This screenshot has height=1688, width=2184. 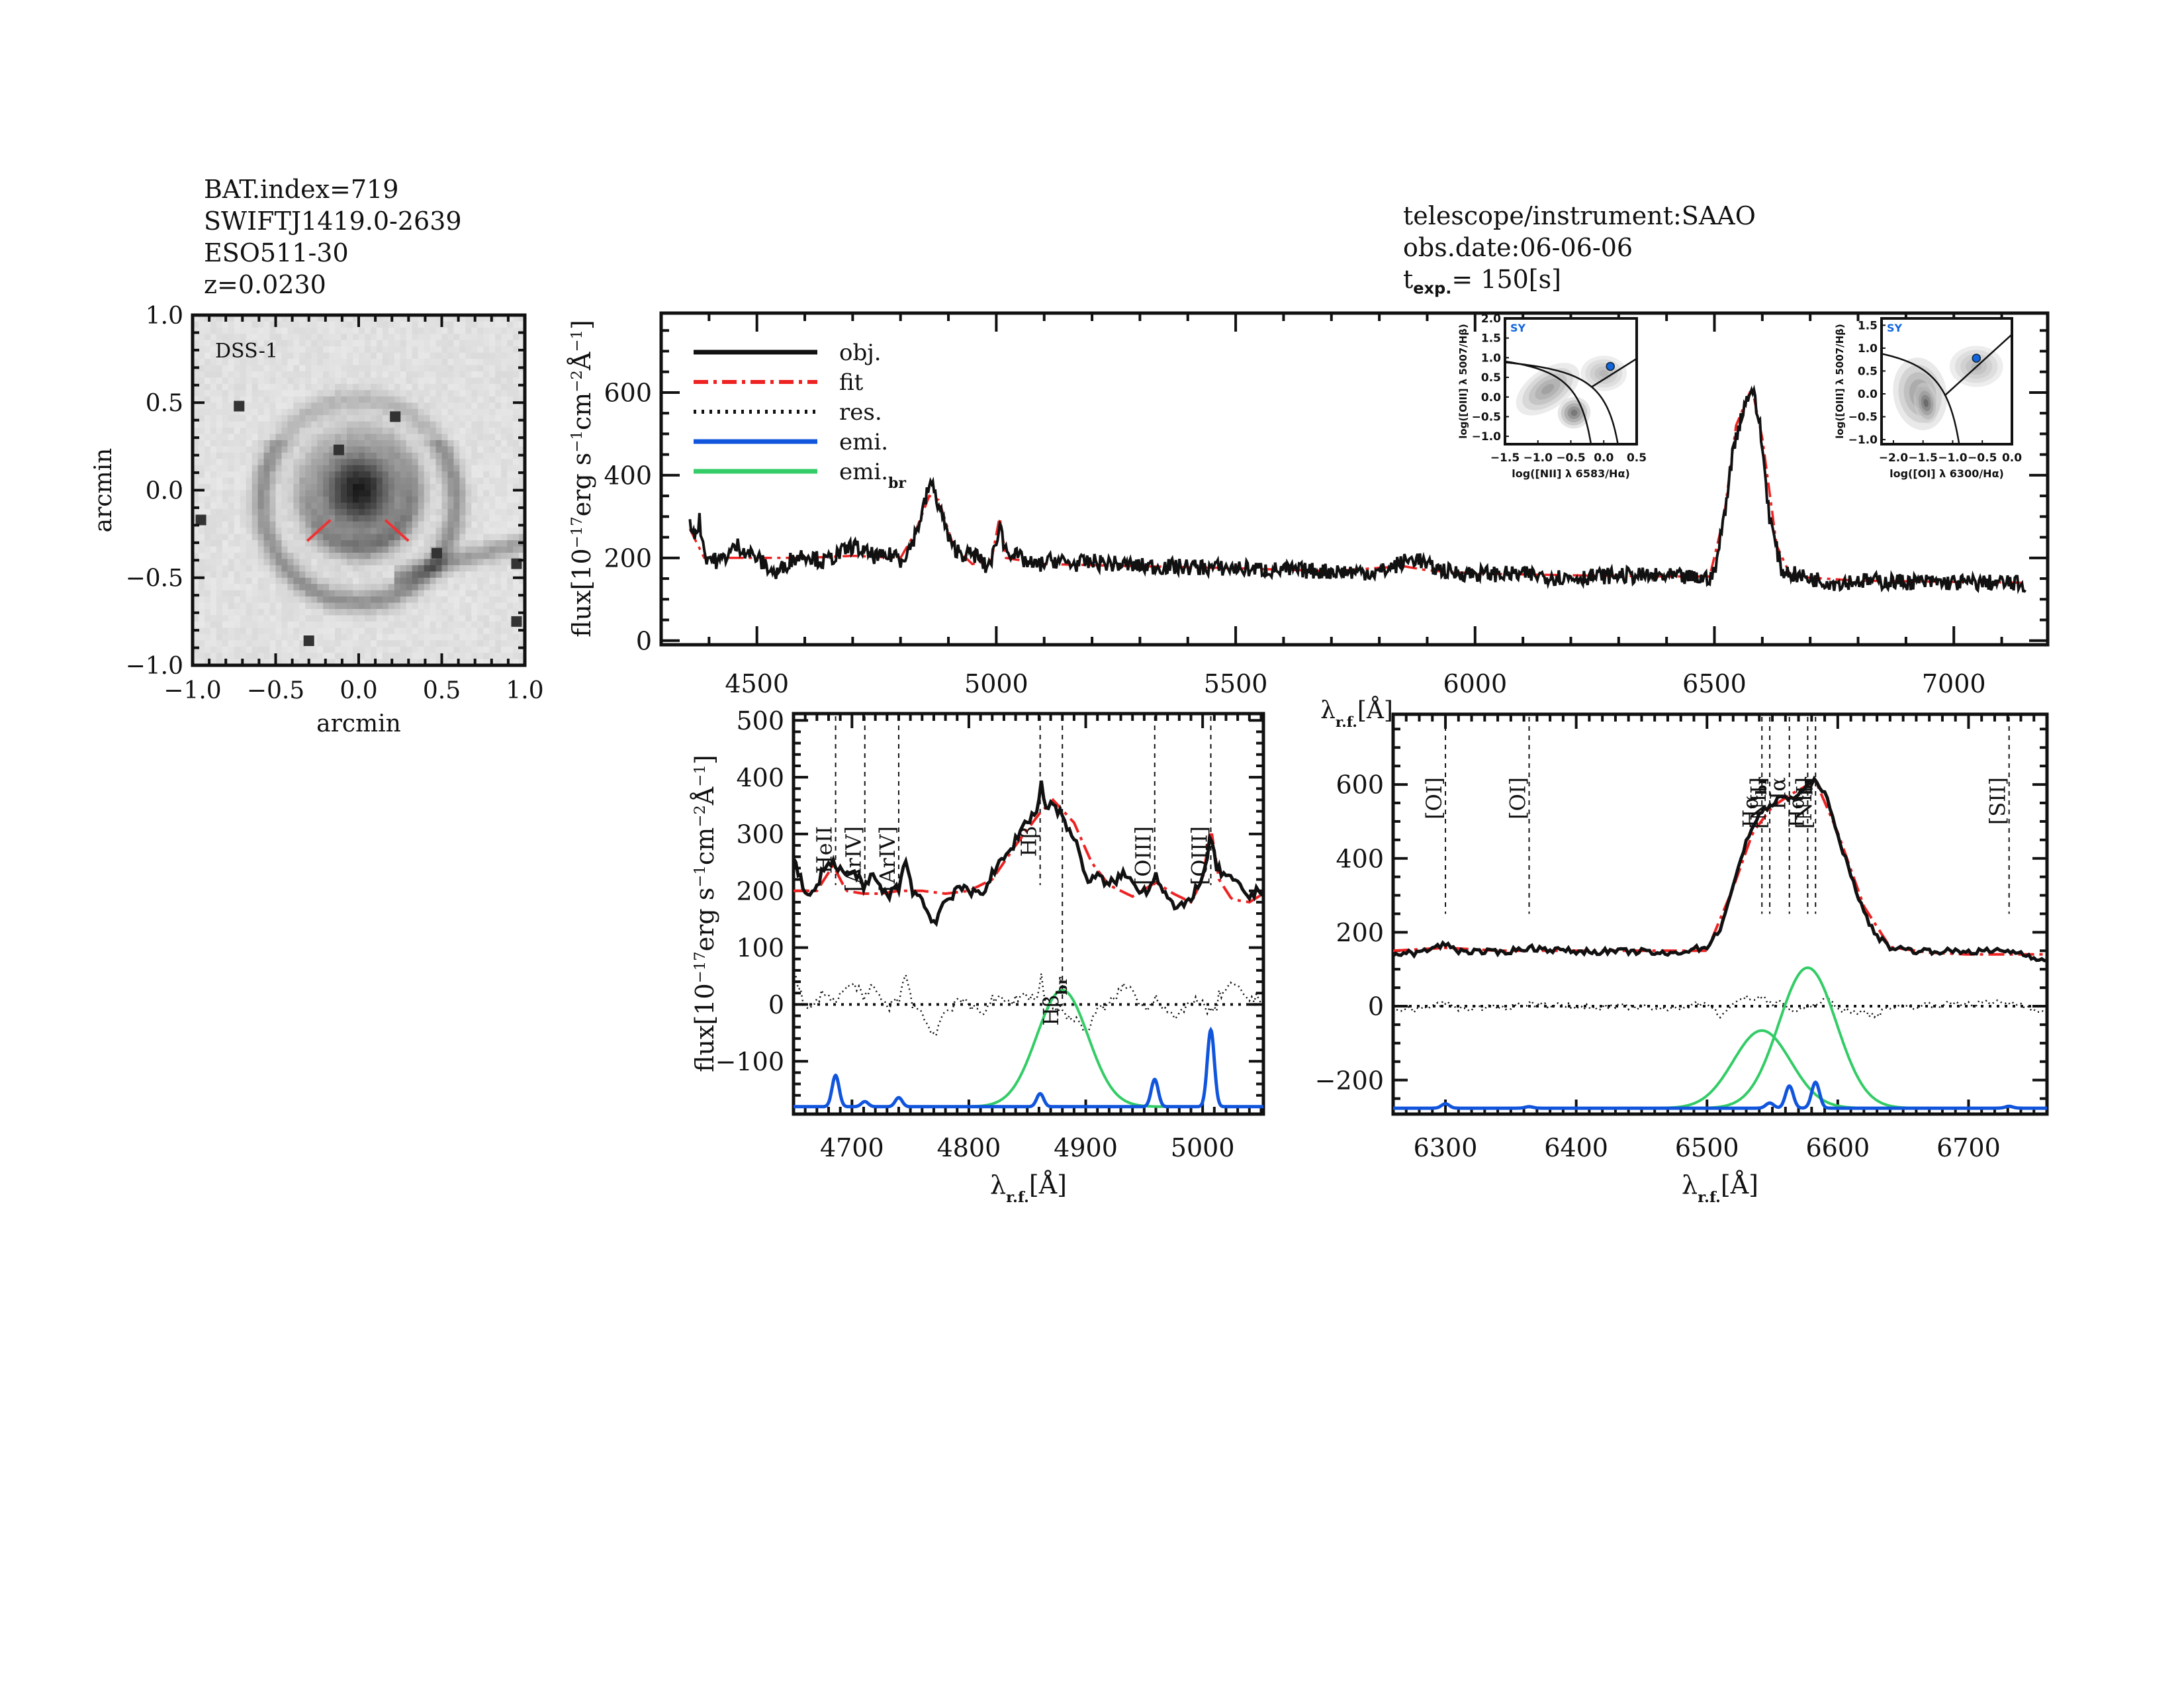 What do you see at coordinates (1236, 683) in the screenshot?
I see `x-tick-label: 5500` at bounding box center [1236, 683].